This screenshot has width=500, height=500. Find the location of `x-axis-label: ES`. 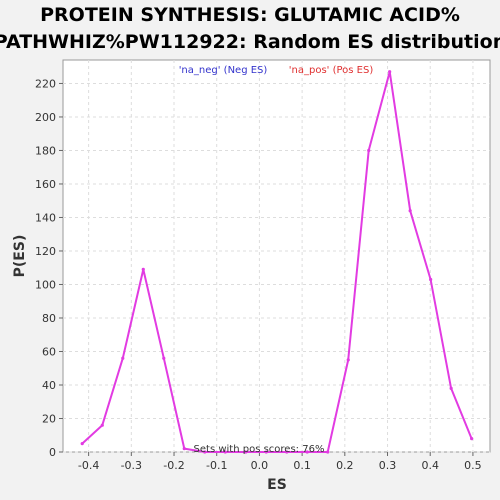

x-axis-label: ES is located at coordinates (277, 485).